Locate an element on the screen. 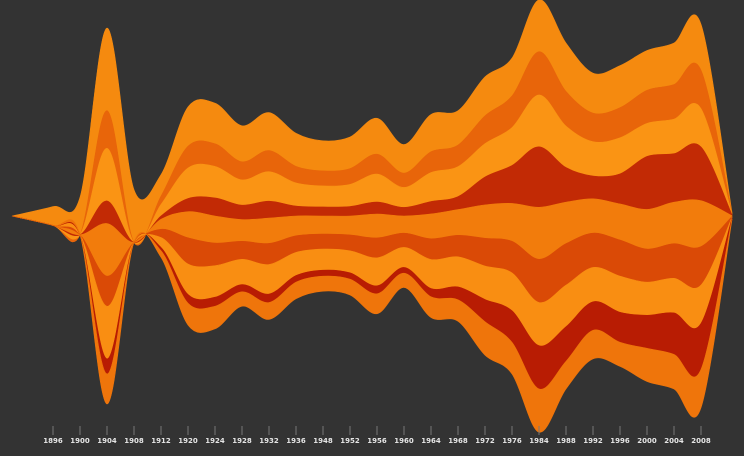  x-tick-label: 1900 is located at coordinates (80, 441).